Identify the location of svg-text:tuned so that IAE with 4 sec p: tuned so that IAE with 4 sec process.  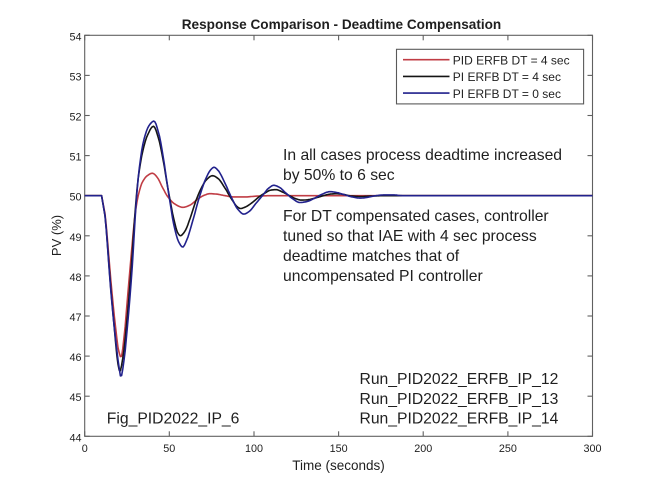
(410, 236).